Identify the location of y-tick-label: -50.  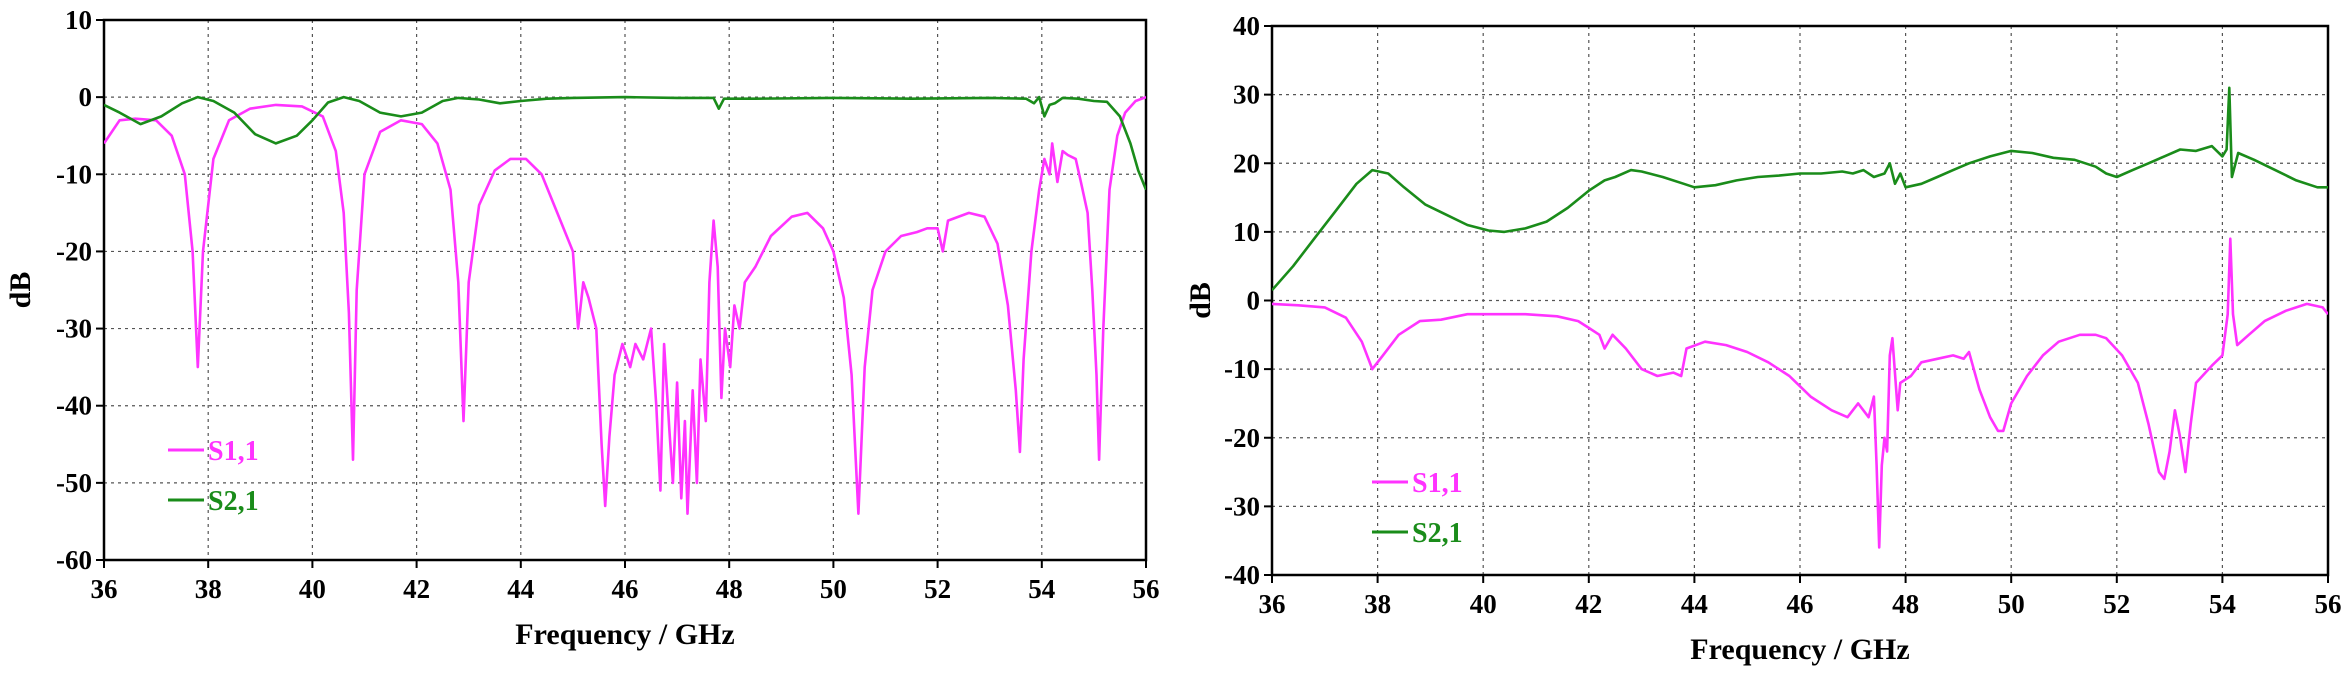
(74, 483).